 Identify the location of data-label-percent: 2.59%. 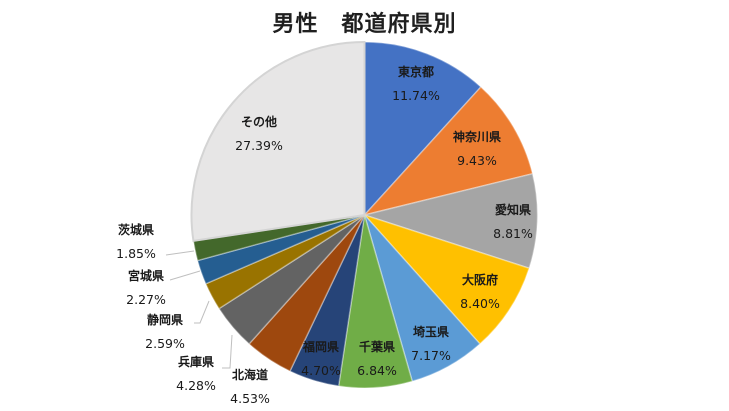
(165, 343).